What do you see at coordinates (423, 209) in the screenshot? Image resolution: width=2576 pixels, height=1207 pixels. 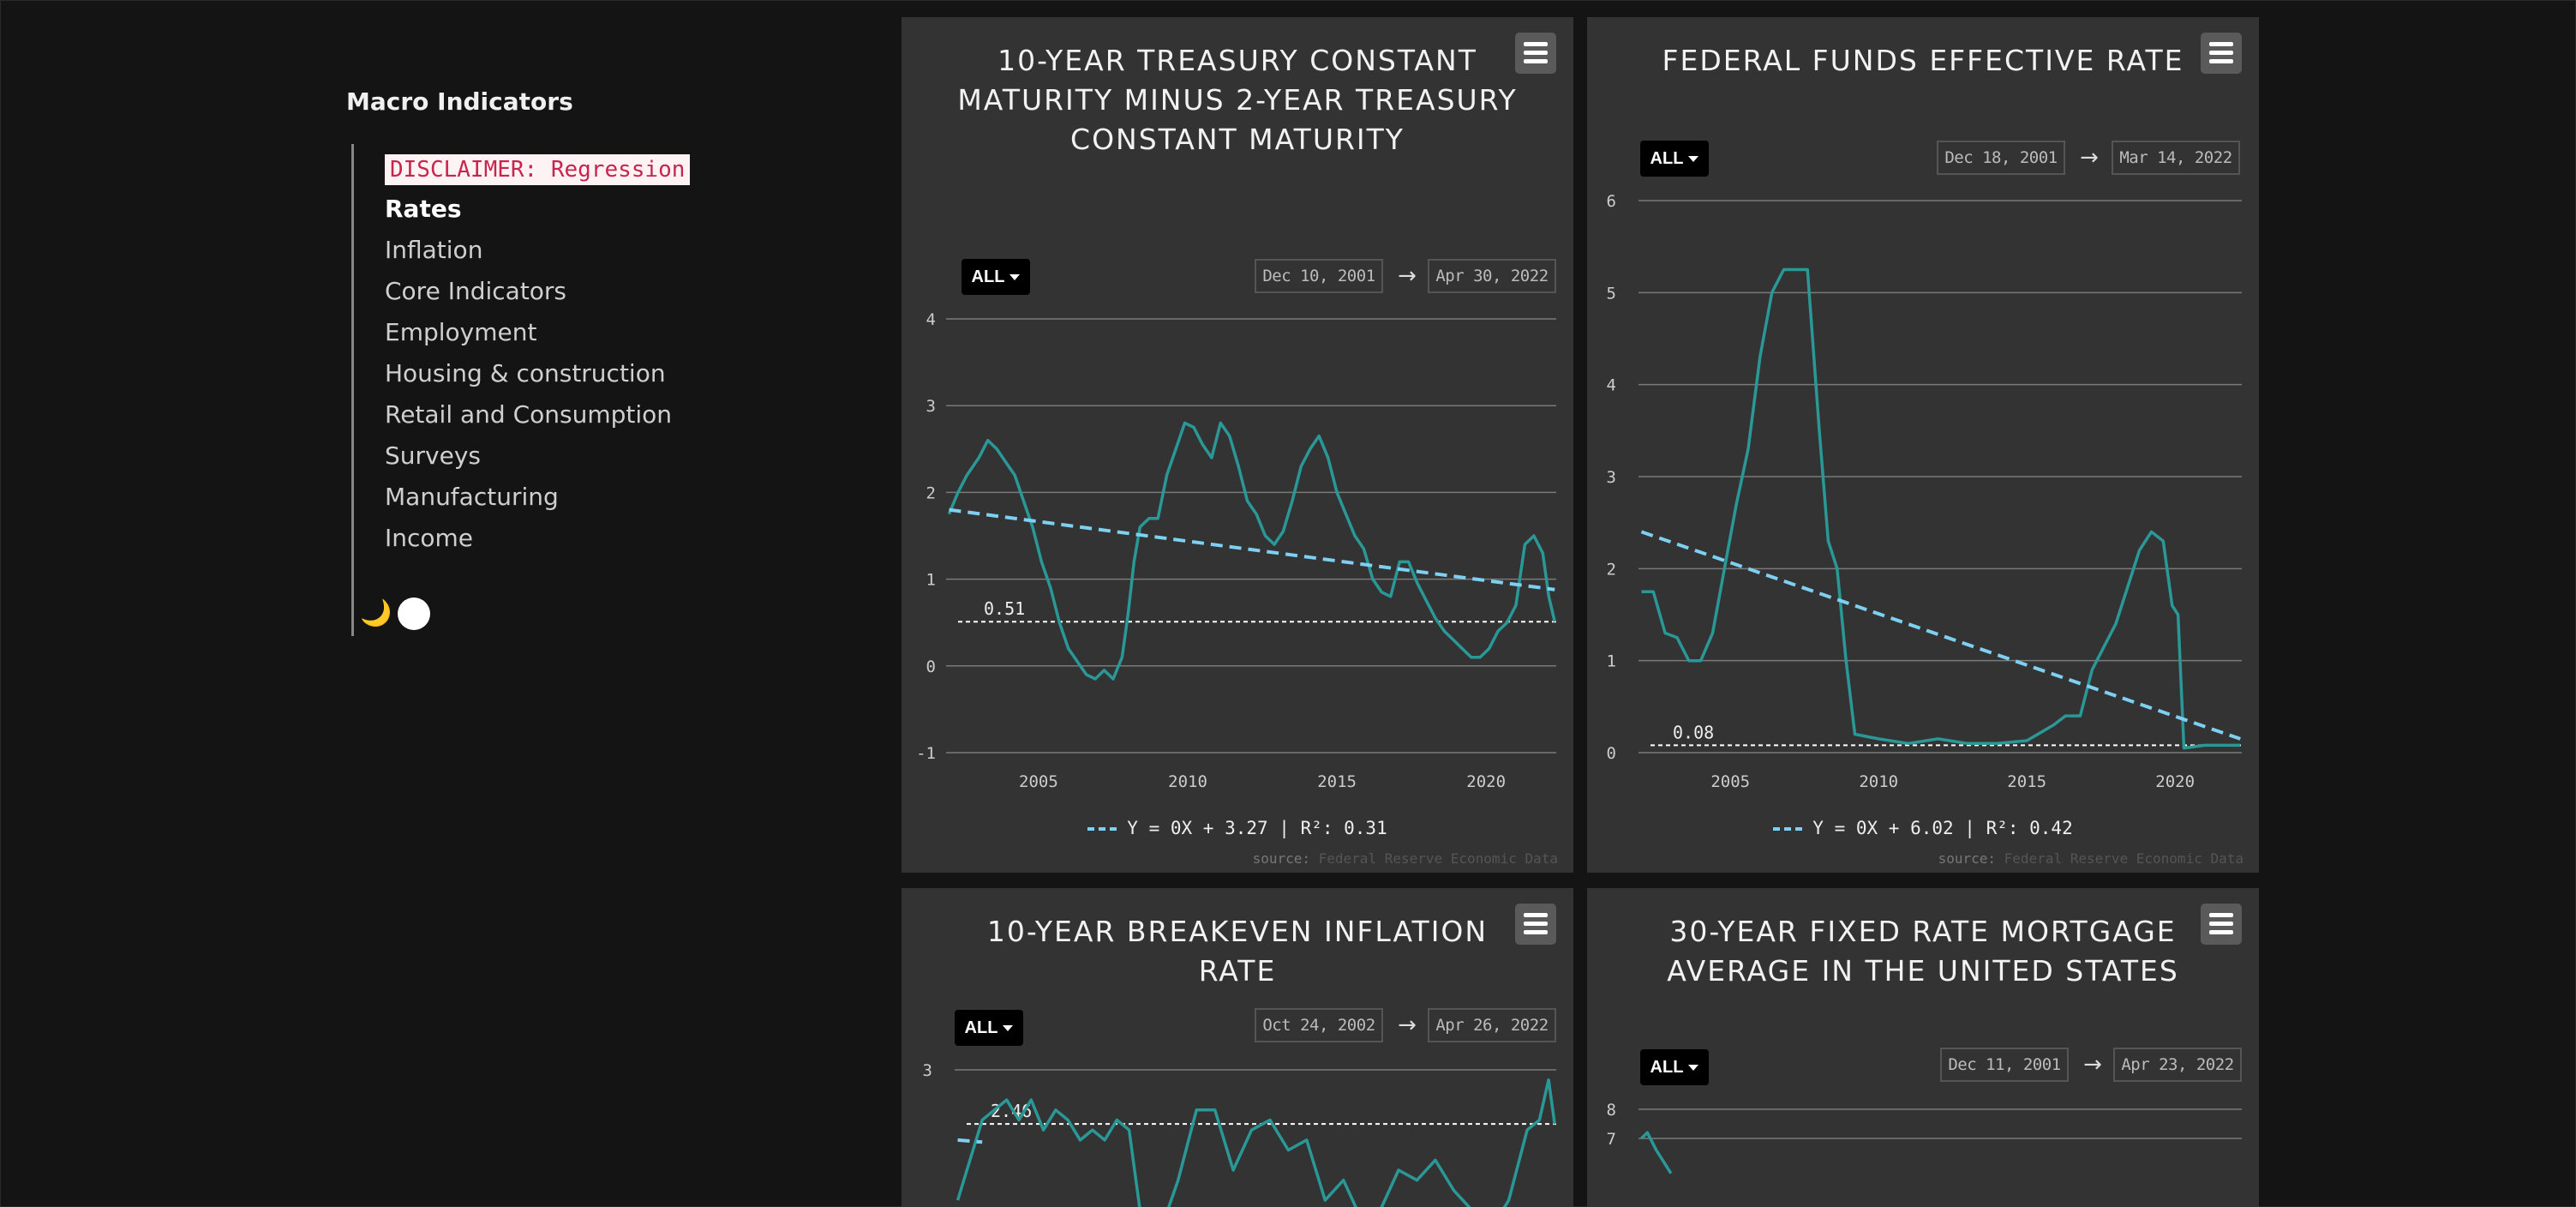 I see `sidebar-item-rates: Rates` at bounding box center [423, 209].